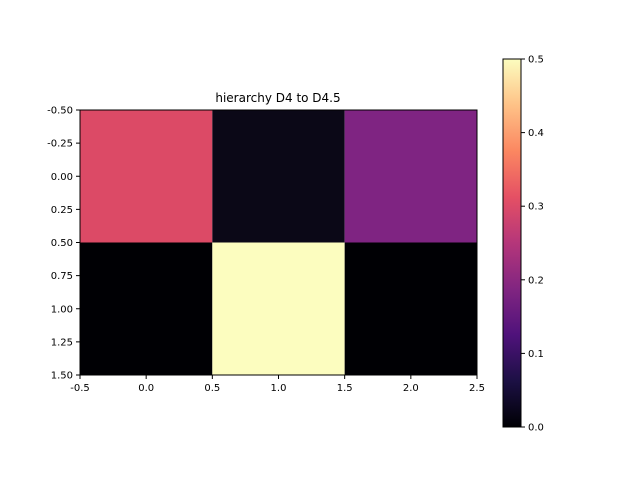 The width and height of the screenshot is (640, 480). Describe the element at coordinates (536, 280) in the screenshot. I see `colorbar-tick-label: 0.2` at that location.